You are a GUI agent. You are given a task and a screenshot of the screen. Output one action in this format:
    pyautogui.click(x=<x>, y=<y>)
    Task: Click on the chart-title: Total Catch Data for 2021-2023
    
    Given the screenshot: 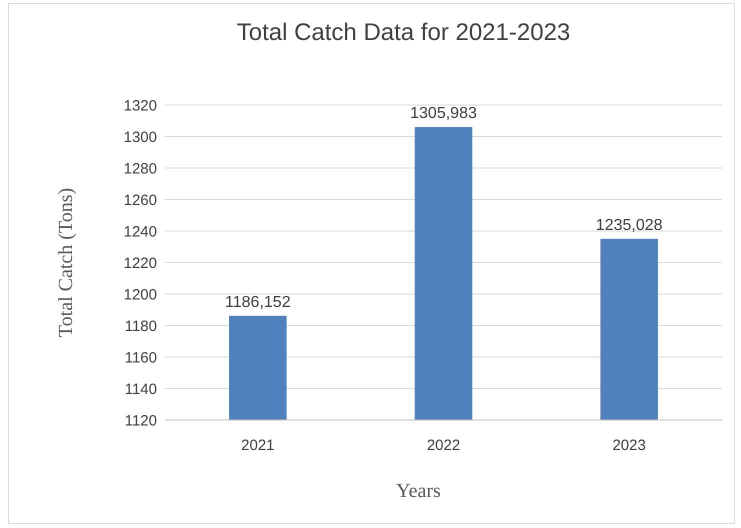 What is the action you would take?
    pyautogui.click(x=403, y=32)
    